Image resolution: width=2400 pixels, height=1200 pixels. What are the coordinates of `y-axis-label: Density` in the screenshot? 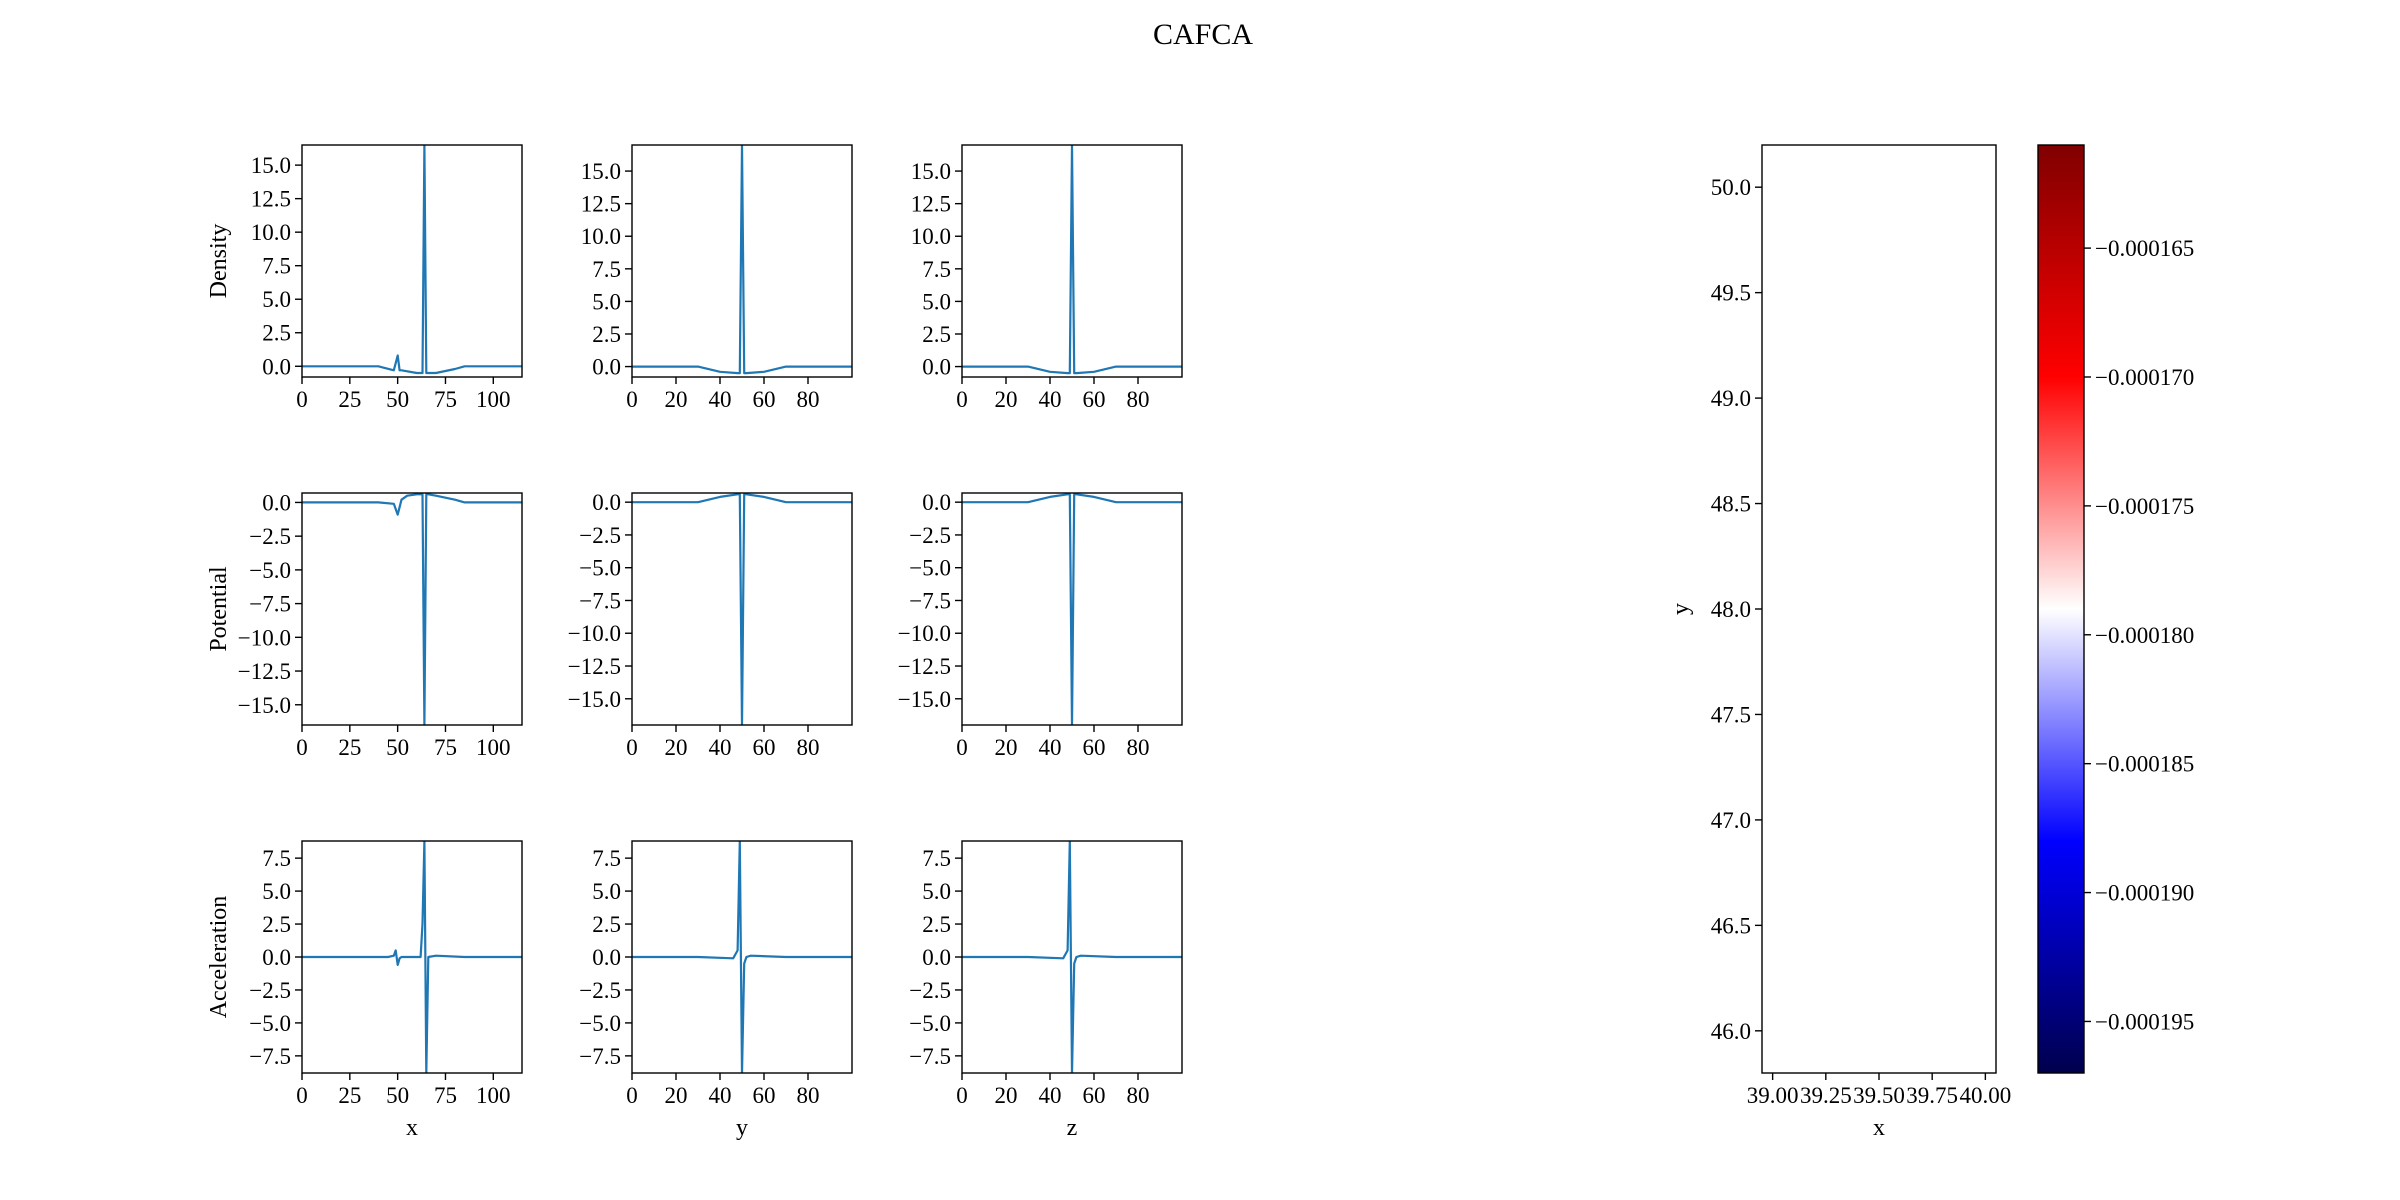 It's located at (219, 261).